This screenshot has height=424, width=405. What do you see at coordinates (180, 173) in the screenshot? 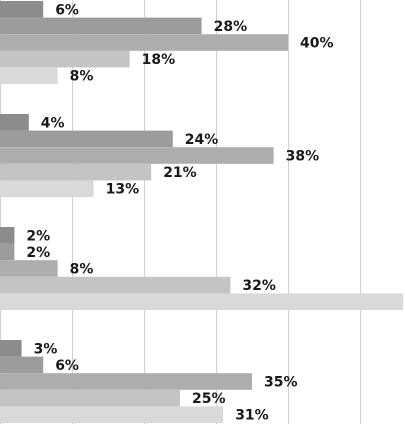
I see `data-label: 21%` at bounding box center [180, 173].